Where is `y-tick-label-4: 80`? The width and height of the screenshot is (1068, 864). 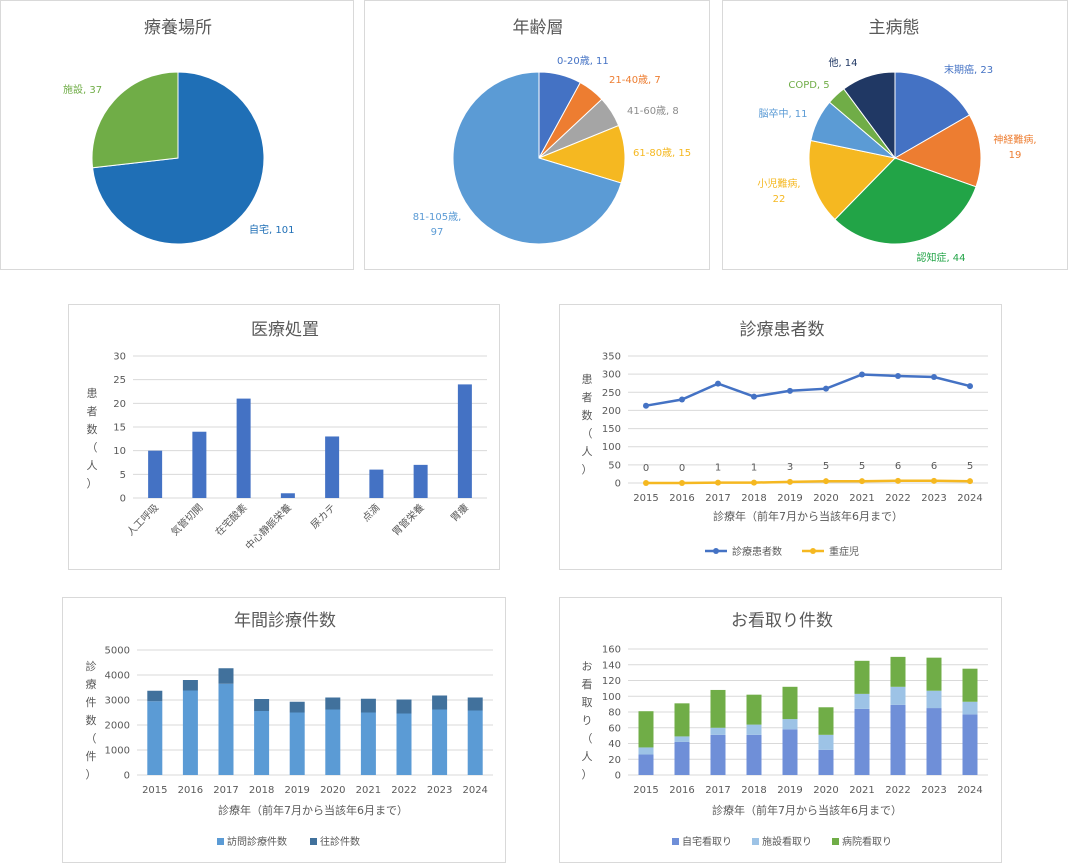 y-tick-label-4: 80 is located at coordinates (614, 713).